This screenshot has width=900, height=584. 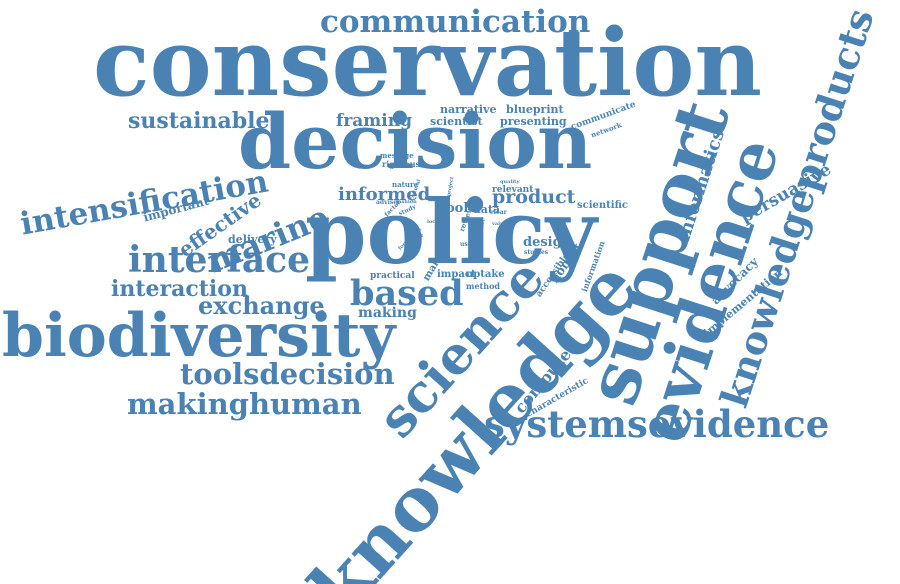 What do you see at coordinates (415, 141) in the screenshot?
I see `word-decision: decision` at bounding box center [415, 141].